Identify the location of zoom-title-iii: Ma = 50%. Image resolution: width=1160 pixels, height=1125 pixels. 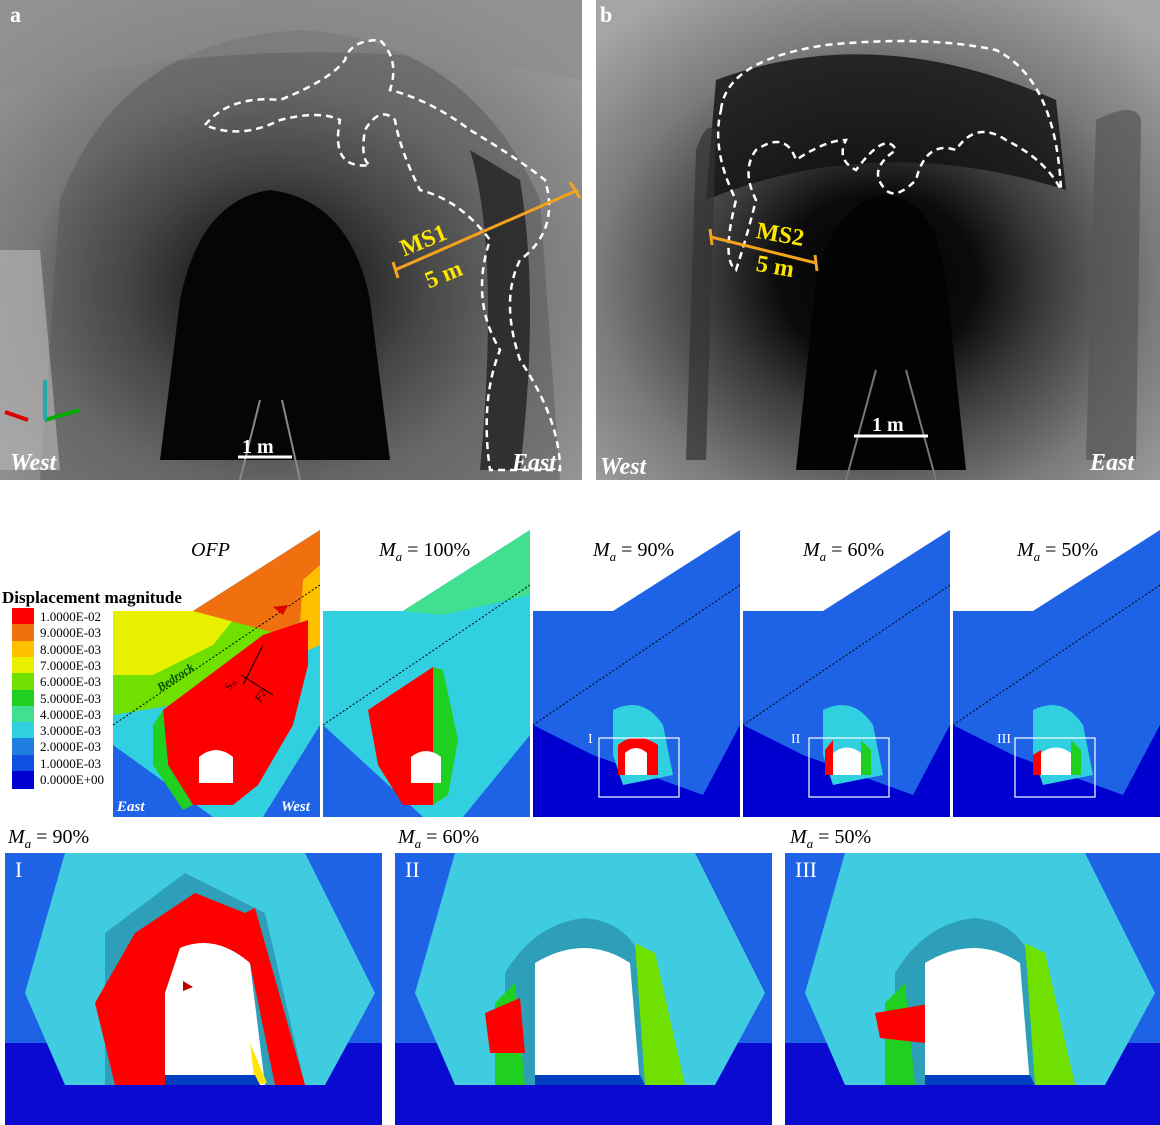
(831, 838).